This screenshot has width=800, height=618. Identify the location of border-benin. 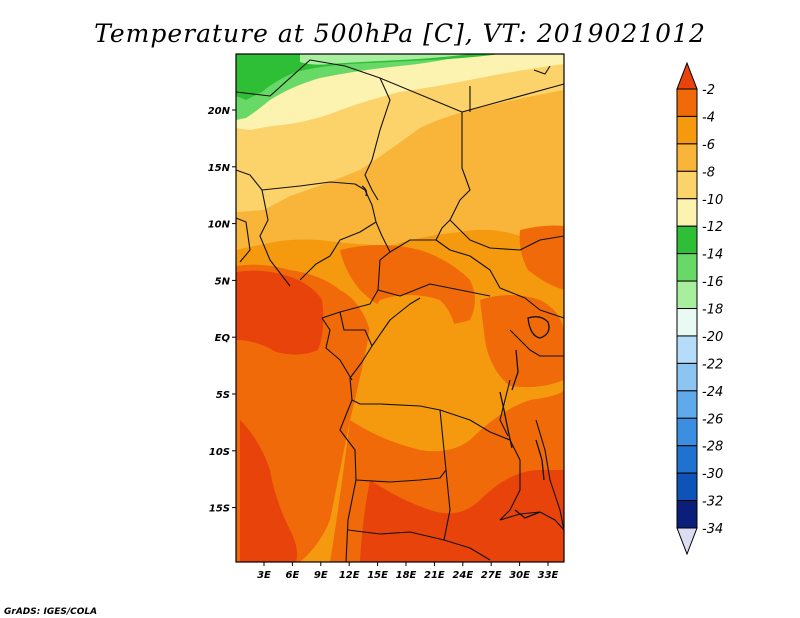
(243, 240).